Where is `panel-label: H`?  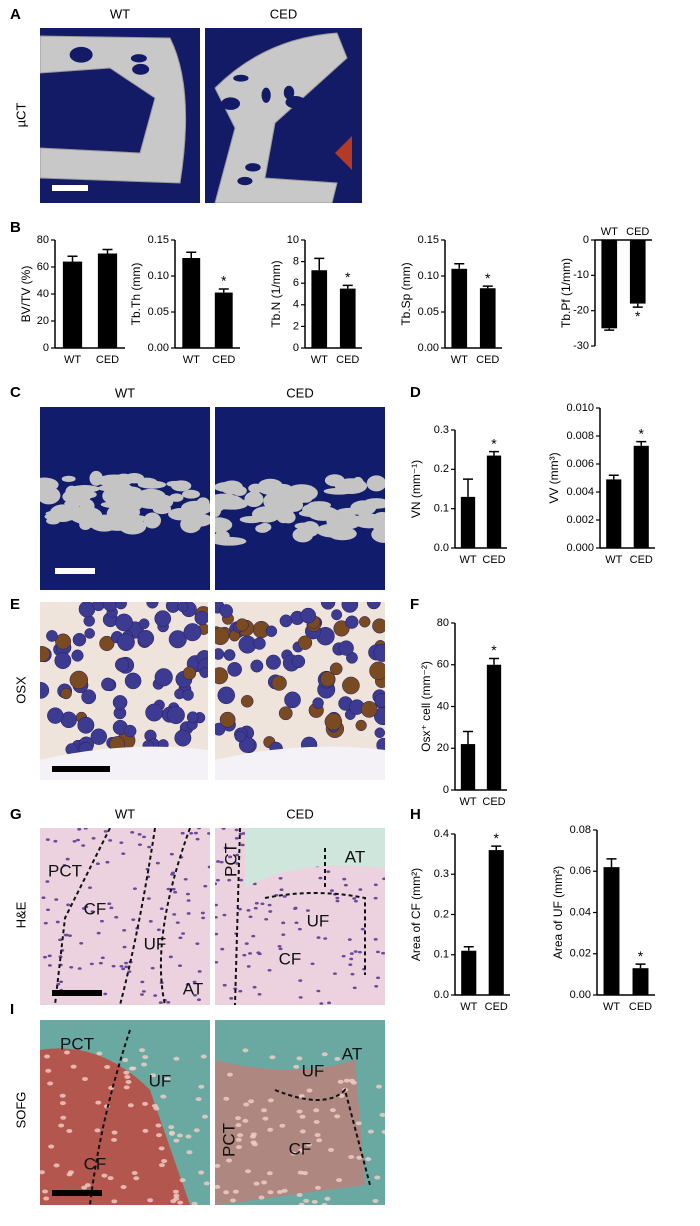 panel-label: H is located at coordinates (415, 814).